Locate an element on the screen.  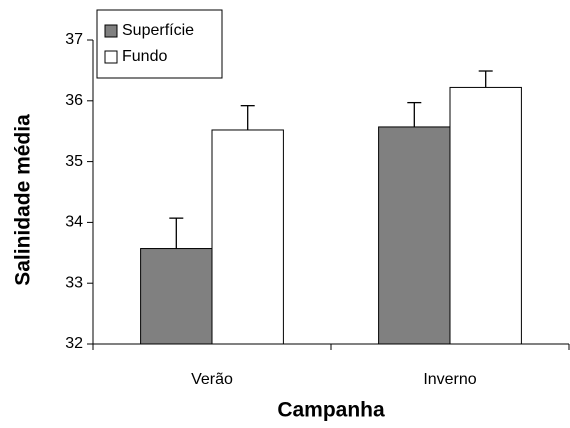
x-axis-title: Campanha is located at coordinates (331, 410).